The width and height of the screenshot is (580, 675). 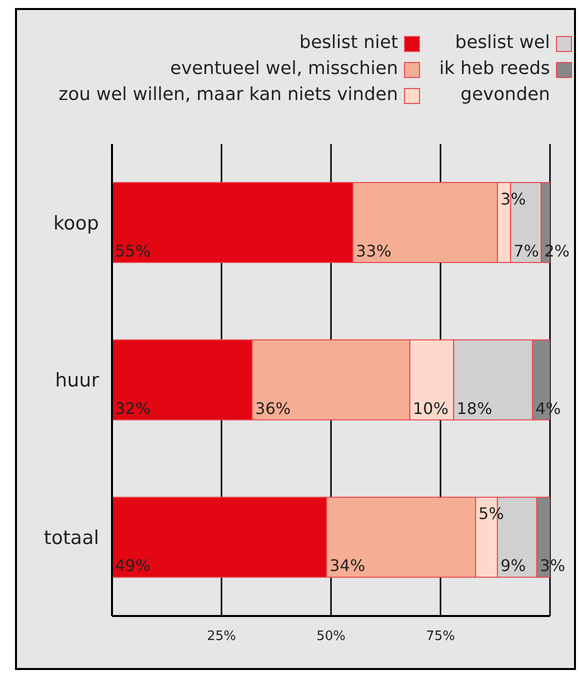 I want to click on legend-label: beslist niet, so click(x=348, y=43).